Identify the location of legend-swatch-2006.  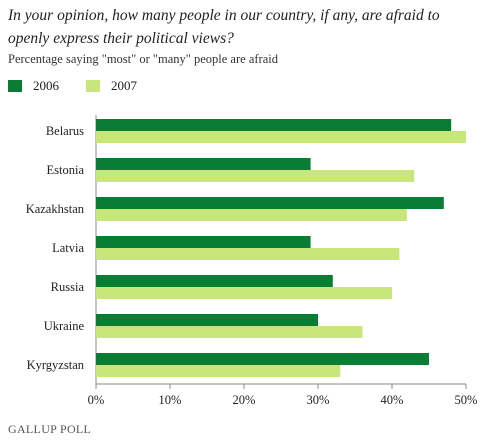
(15, 86).